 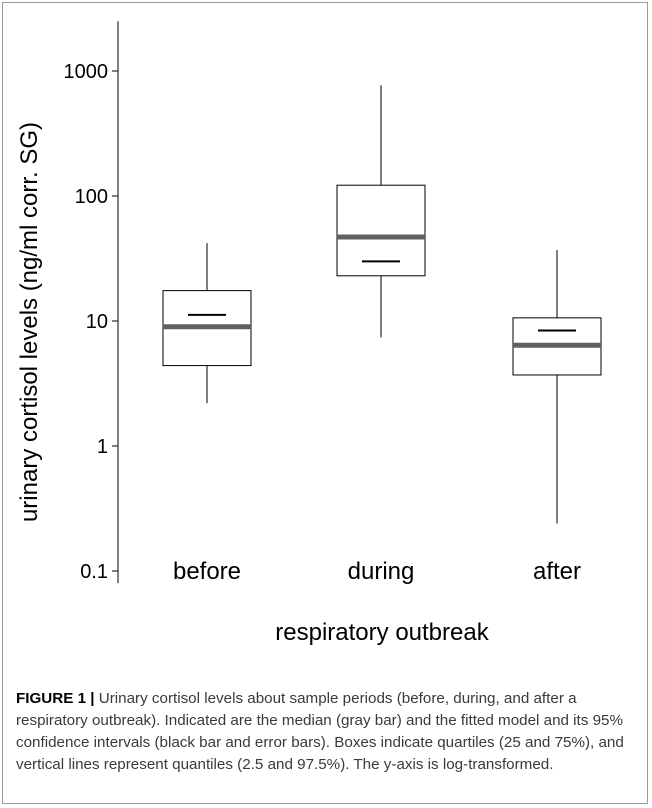 What do you see at coordinates (94, 572) in the screenshot?
I see `y-tick-label: 0.1` at bounding box center [94, 572].